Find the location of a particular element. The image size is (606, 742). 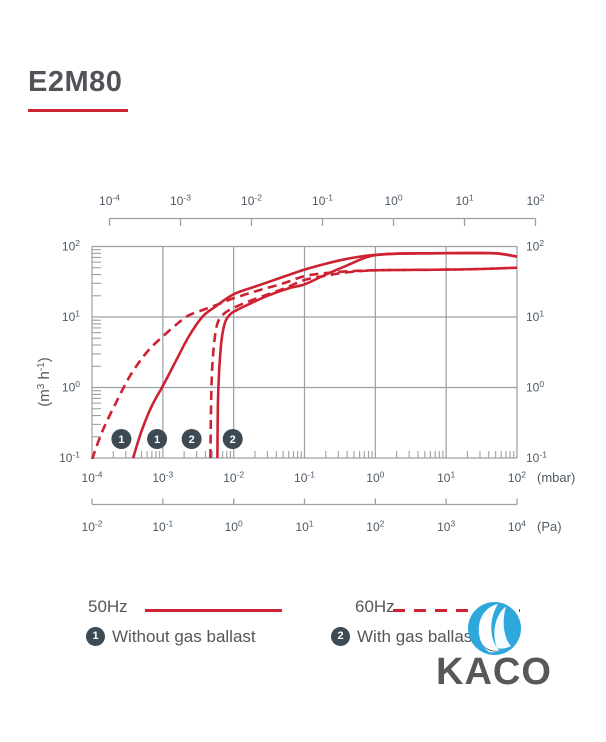

top-axis-tick-label: 10¹ is located at coordinates (464, 201).